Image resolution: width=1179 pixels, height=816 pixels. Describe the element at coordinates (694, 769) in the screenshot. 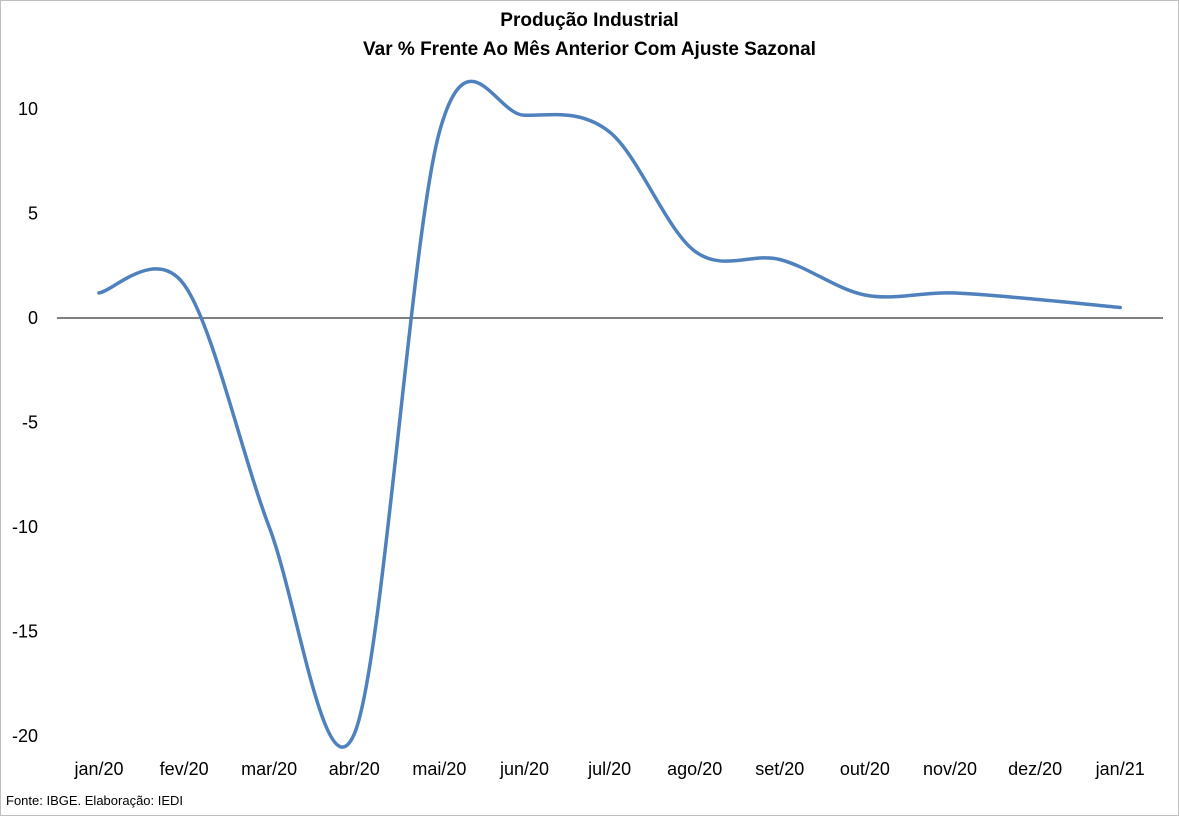

I see `x-tick-label: ago/20` at that location.